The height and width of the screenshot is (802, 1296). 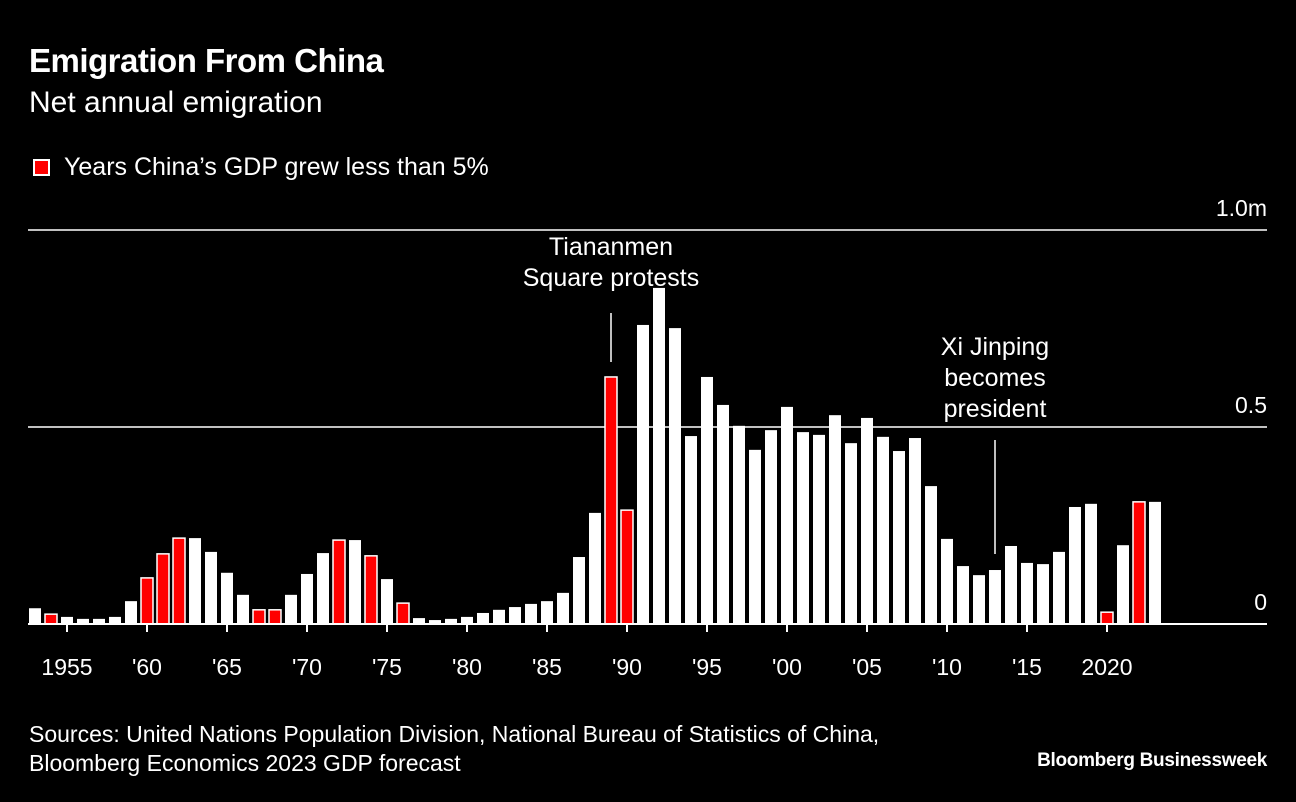 What do you see at coordinates (339, 582) in the screenshot?
I see `bar-low-growth-1972` at bounding box center [339, 582].